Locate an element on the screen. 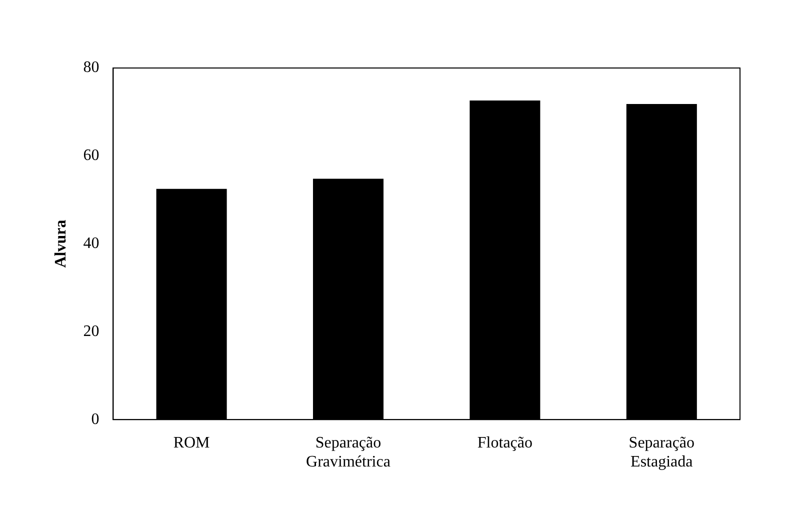  x-tick-label: ROM is located at coordinates (191, 443).